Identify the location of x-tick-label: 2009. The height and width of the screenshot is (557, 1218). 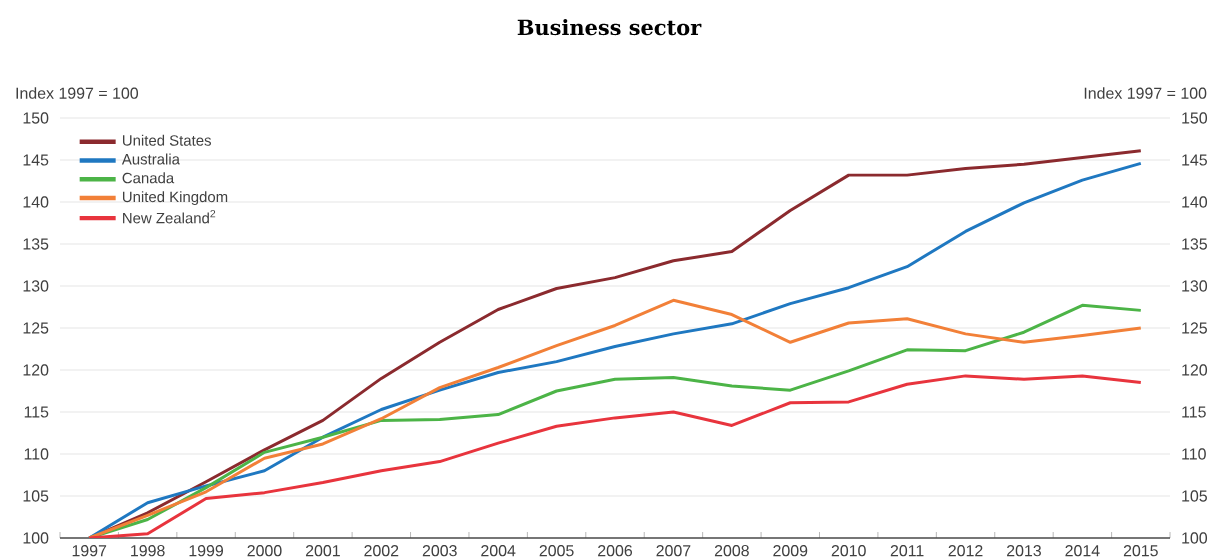
(790, 551).